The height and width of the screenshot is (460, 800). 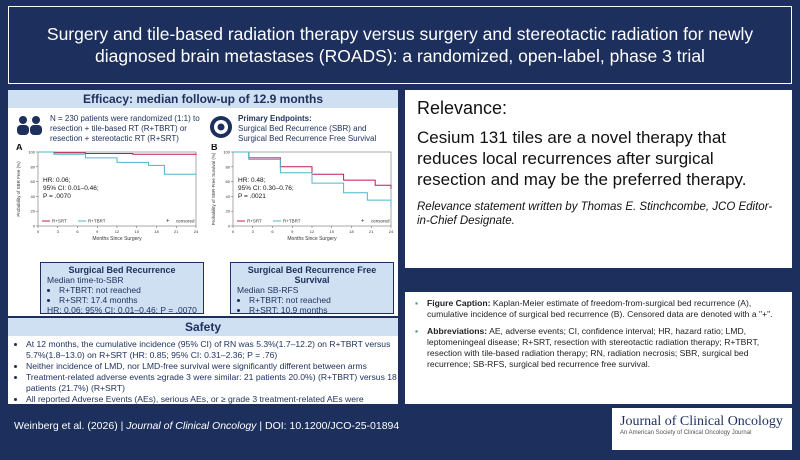 I want to click on box-bullet: R+SRT: 10.9 months, so click(x=318, y=310).